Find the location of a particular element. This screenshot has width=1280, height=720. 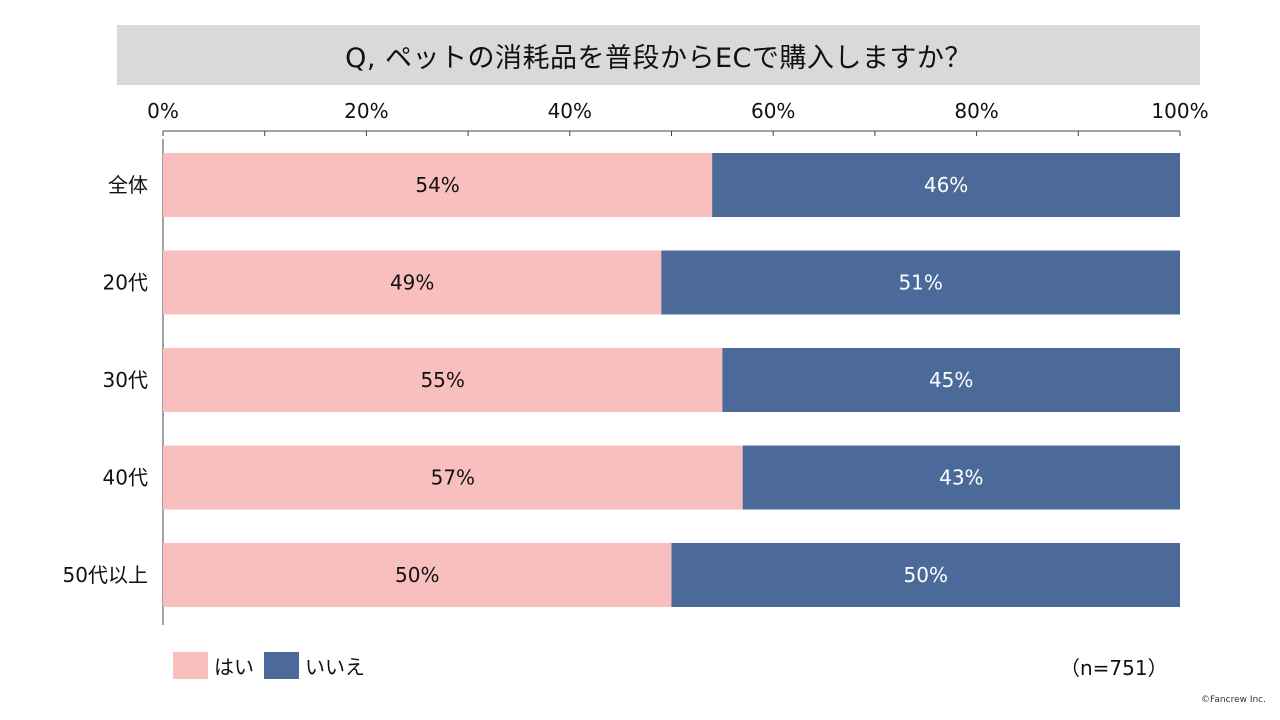

x-tick-label: 60% is located at coordinates (773, 111).